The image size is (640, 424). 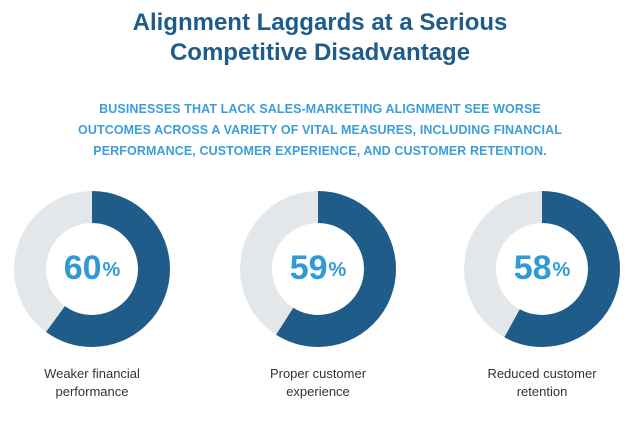 I want to click on caption-line-3-1: Reduced customer, so click(x=542, y=373).